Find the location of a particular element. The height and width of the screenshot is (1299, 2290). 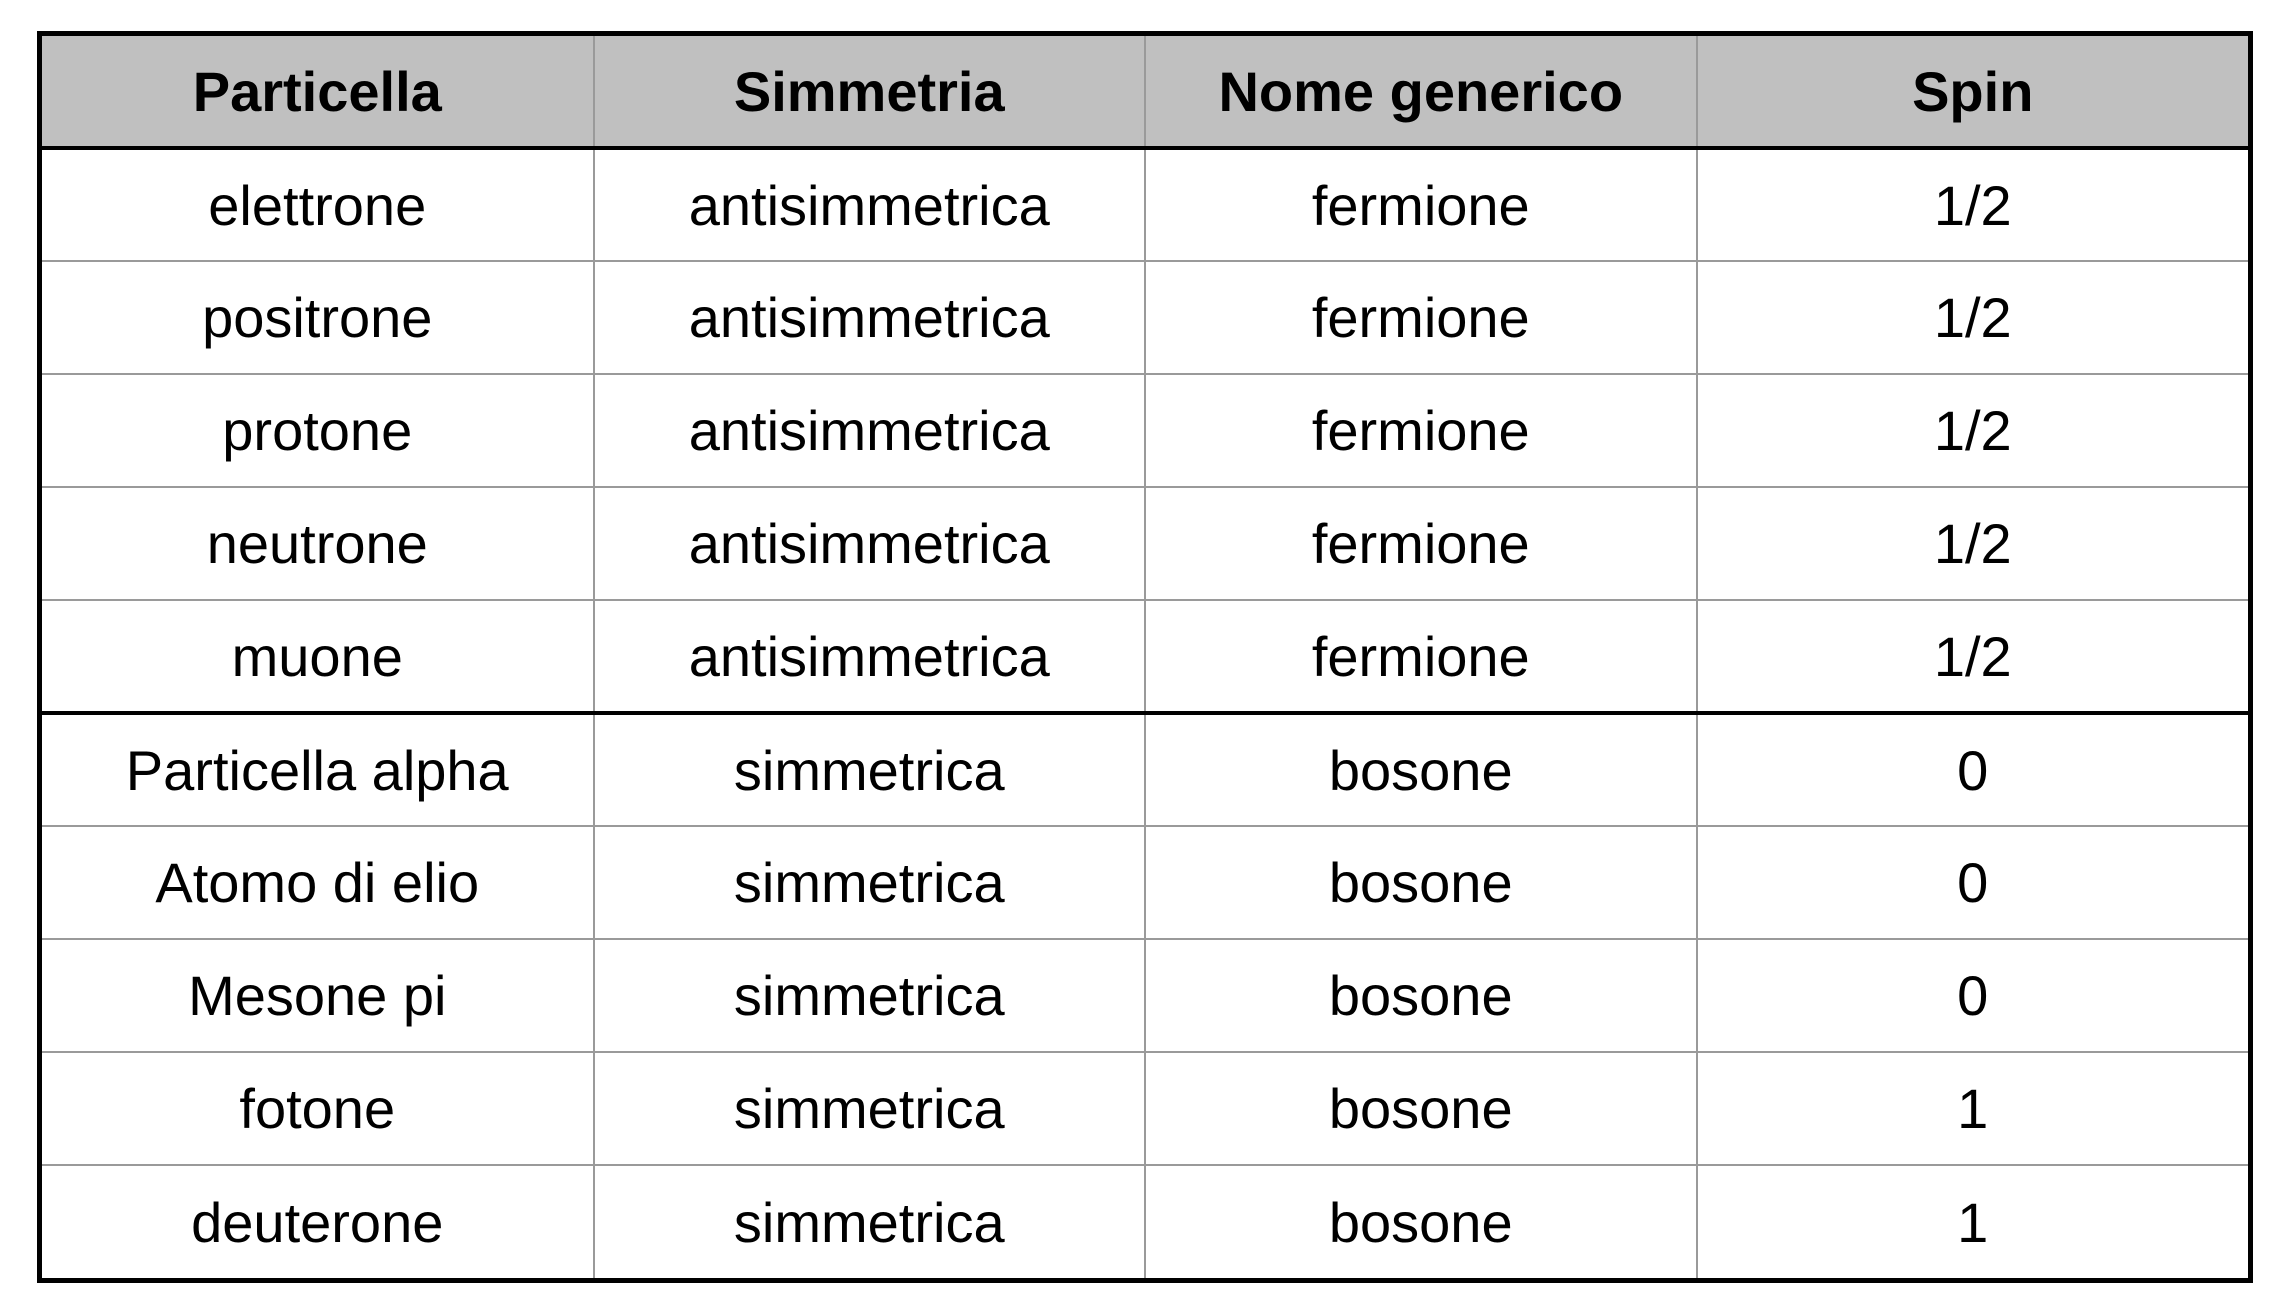

cell-particella: deuterone is located at coordinates (318, 1221).